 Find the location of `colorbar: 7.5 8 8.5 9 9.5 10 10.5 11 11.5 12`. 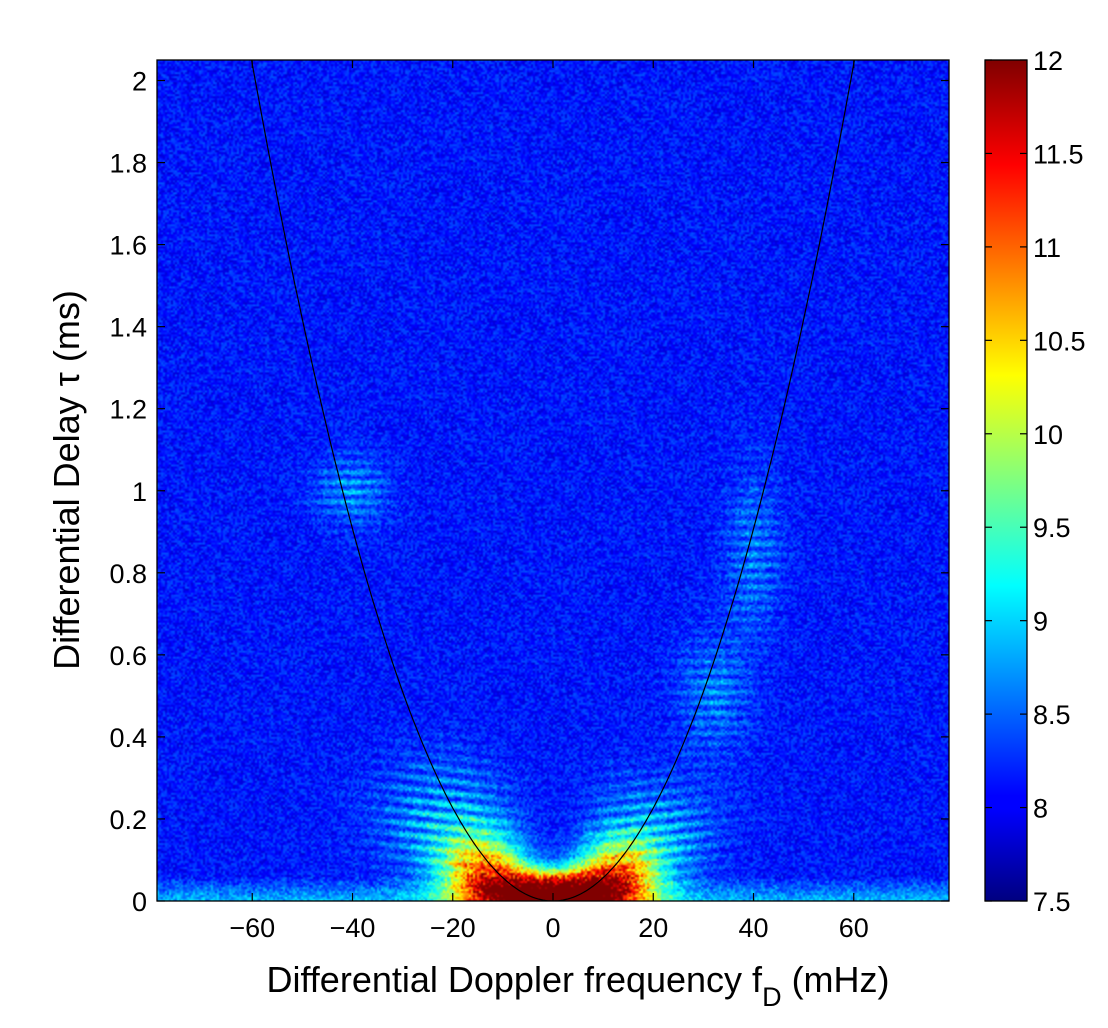

colorbar: 7.5 8 8.5 9 9.5 10 10.5 11 11.5 12 is located at coordinates (1035, 481).